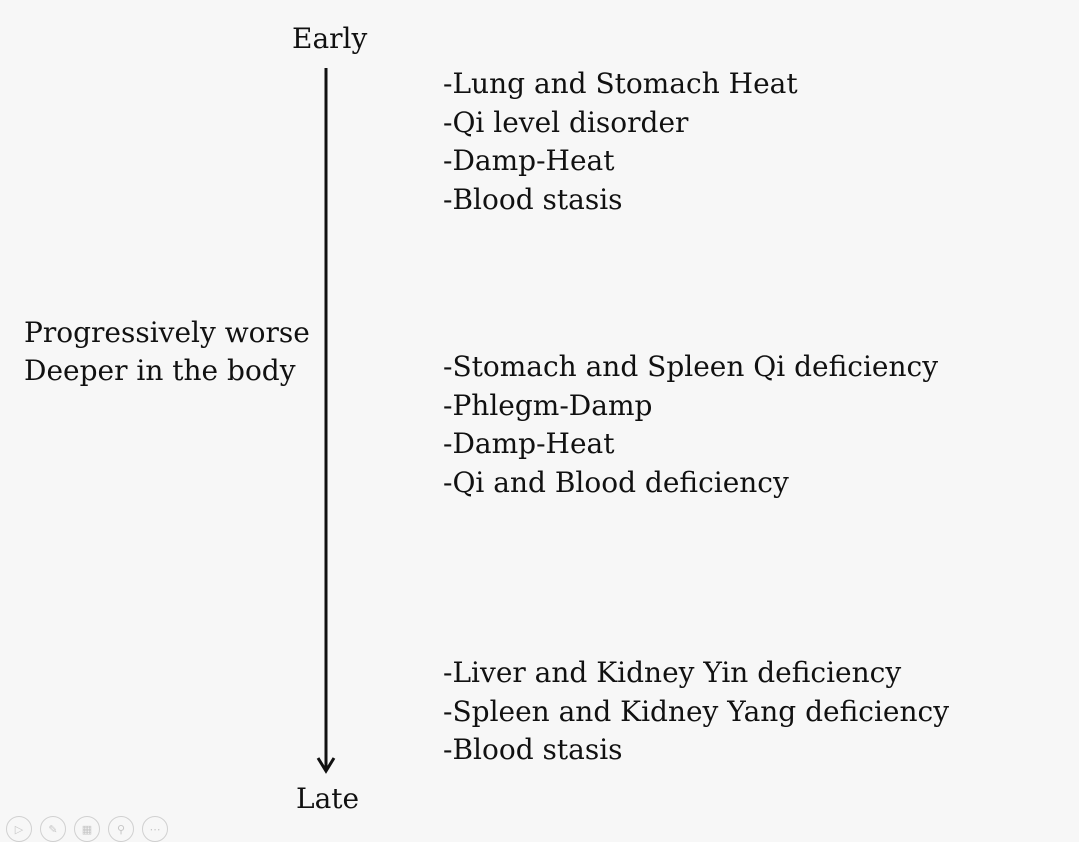  What do you see at coordinates (53, 829) in the screenshot?
I see `pen-icon: ✎` at bounding box center [53, 829].